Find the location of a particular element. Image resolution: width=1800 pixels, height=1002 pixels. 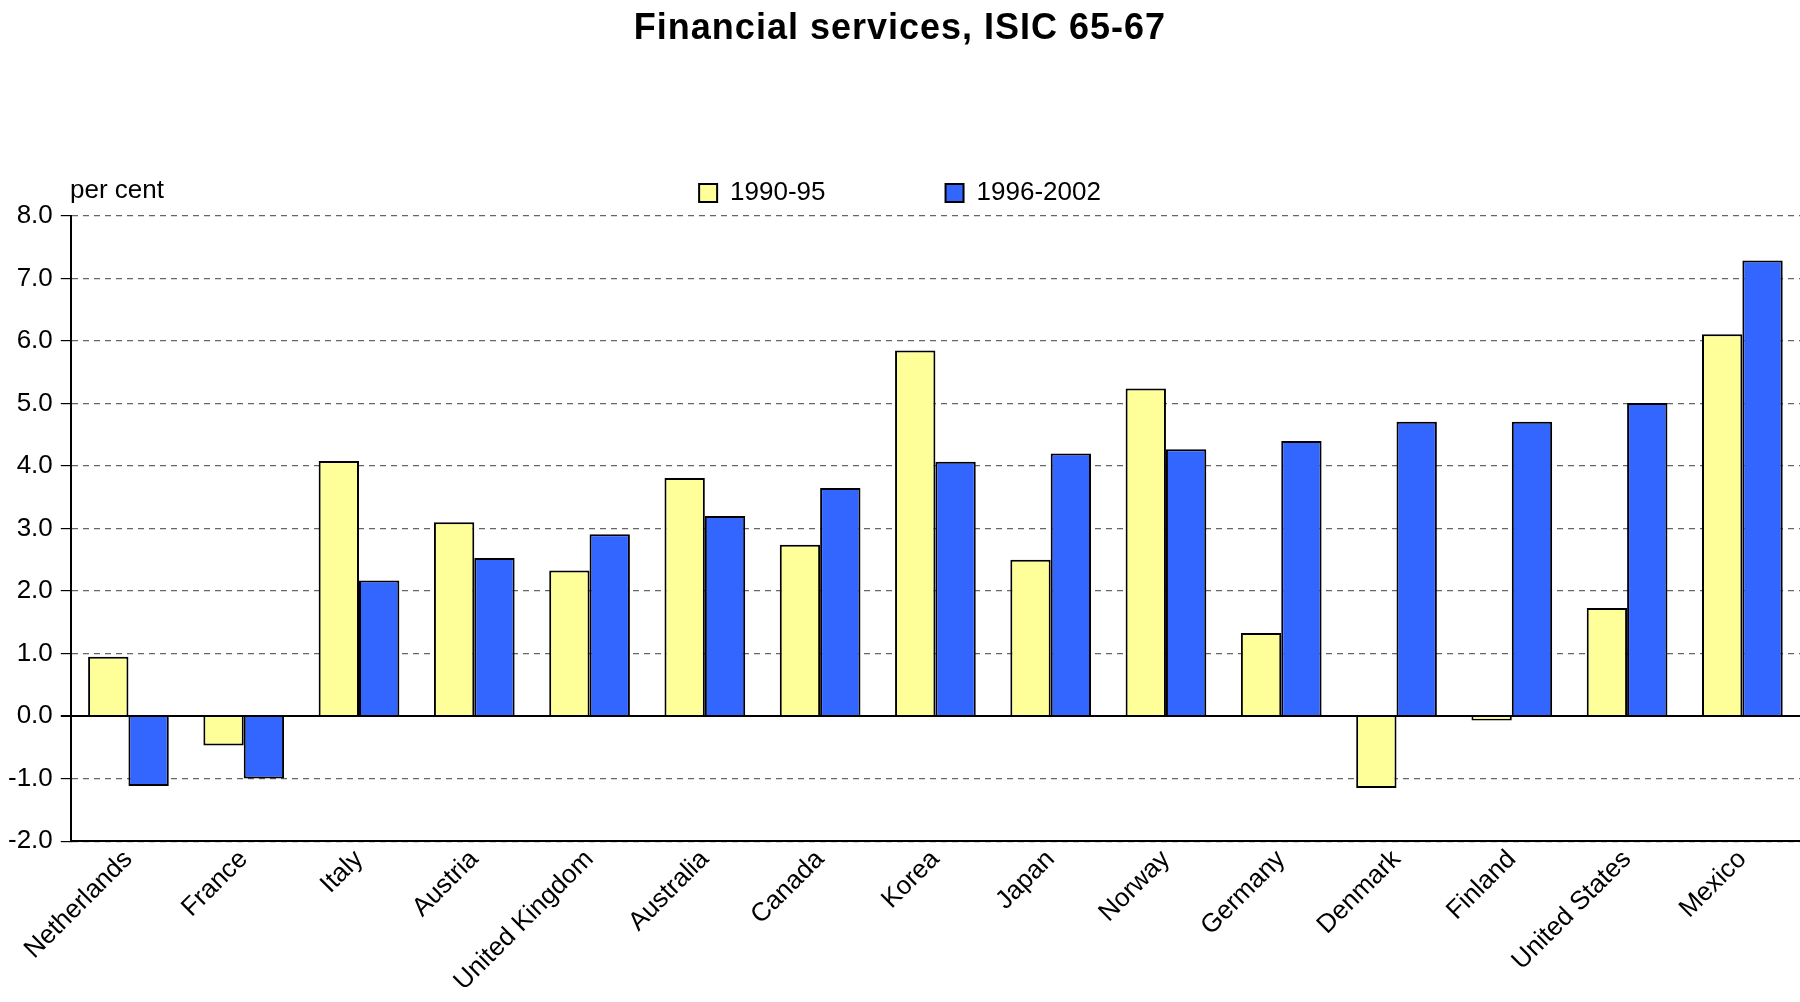

y-tick-label: 4.0 is located at coordinates (34, 464).